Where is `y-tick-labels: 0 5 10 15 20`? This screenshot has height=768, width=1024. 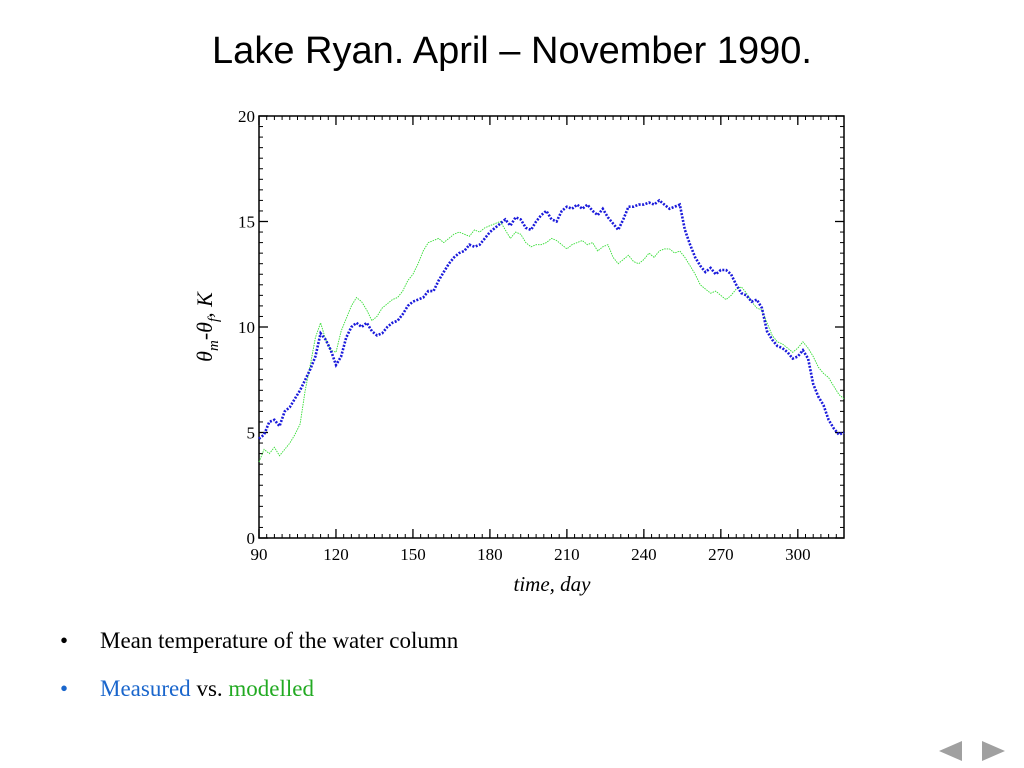 y-tick-labels: 0 5 10 15 20 is located at coordinates (246, 327).